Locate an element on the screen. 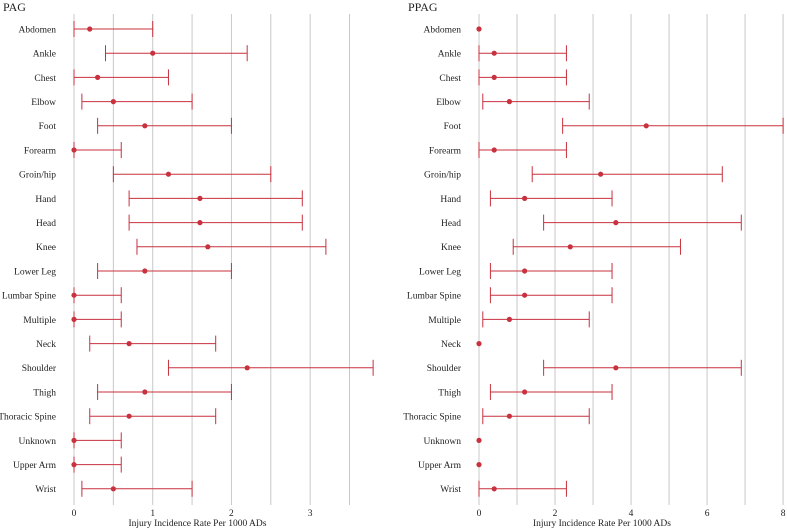 The image size is (787, 528). ppag-row-multiple: Multiple is located at coordinates (509, 319).